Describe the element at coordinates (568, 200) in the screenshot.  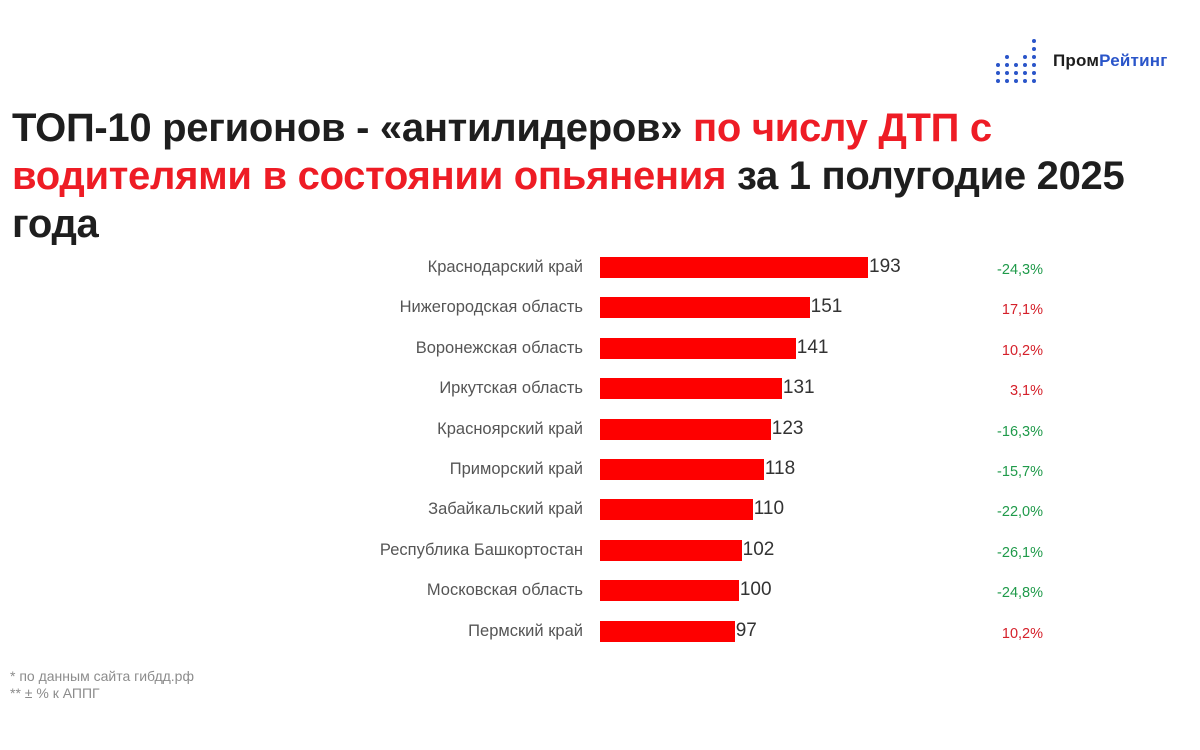
I see `title-segment-3: за 1 полугодие 2025 года` at that location.